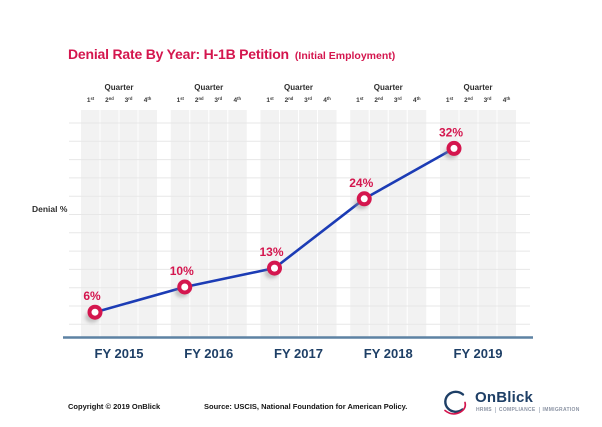 This screenshot has height=427, width=602. I want to click on onblick-logo-text: OnBlick, so click(504, 397).